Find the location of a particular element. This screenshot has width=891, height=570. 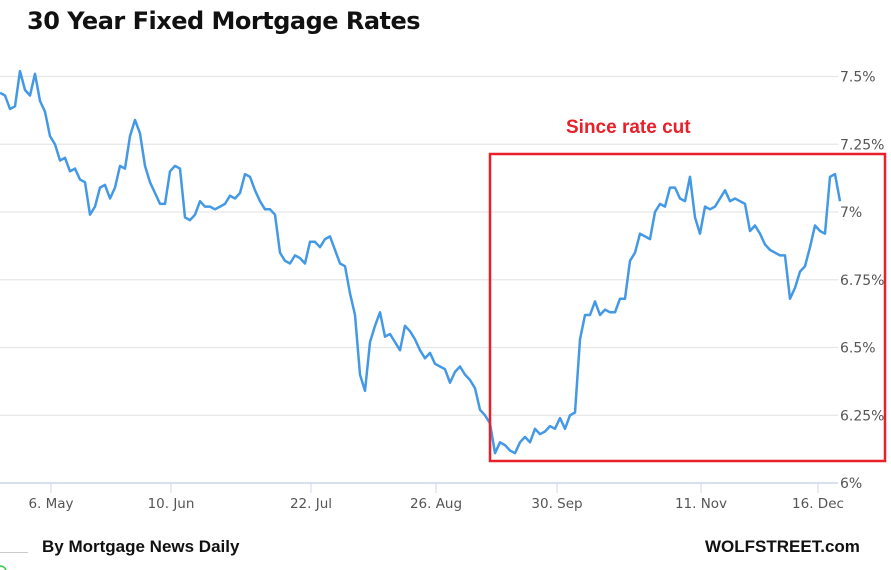

y-tick-label: 7% is located at coordinates (851, 213).